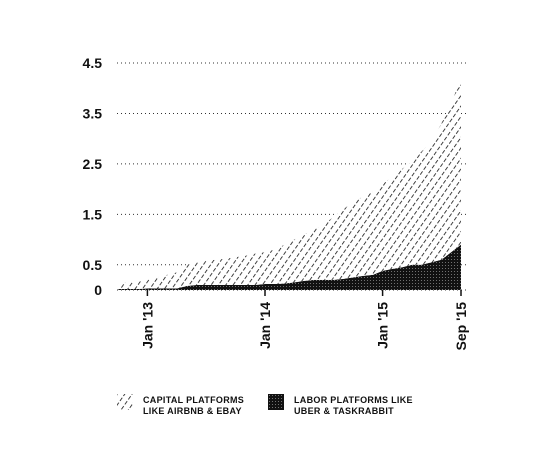  Describe the element at coordinates (93, 265) in the screenshot. I see `y-tick-label: 0.5` at that location.